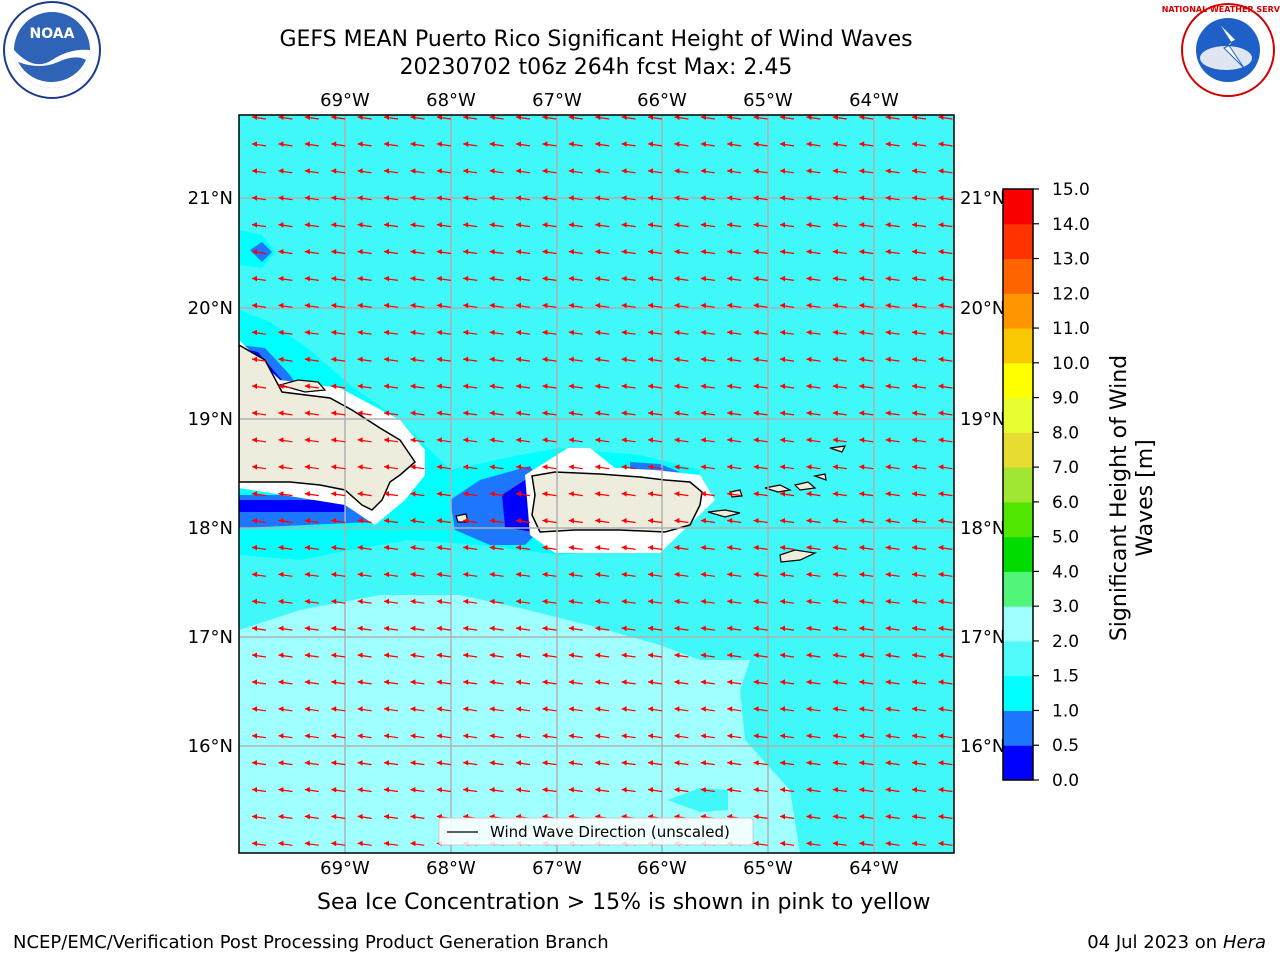  Describe the element at coordinates (451, 868) in the screenshot. I see `lon-label-bottom-68w: 68°W` at that location.